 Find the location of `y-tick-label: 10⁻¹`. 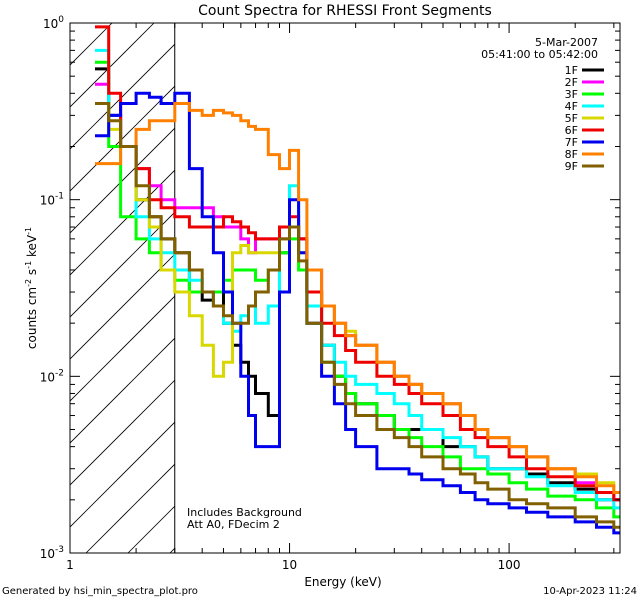

y-tick-label: 10⁻¹ is located at coordinates (52, 200).